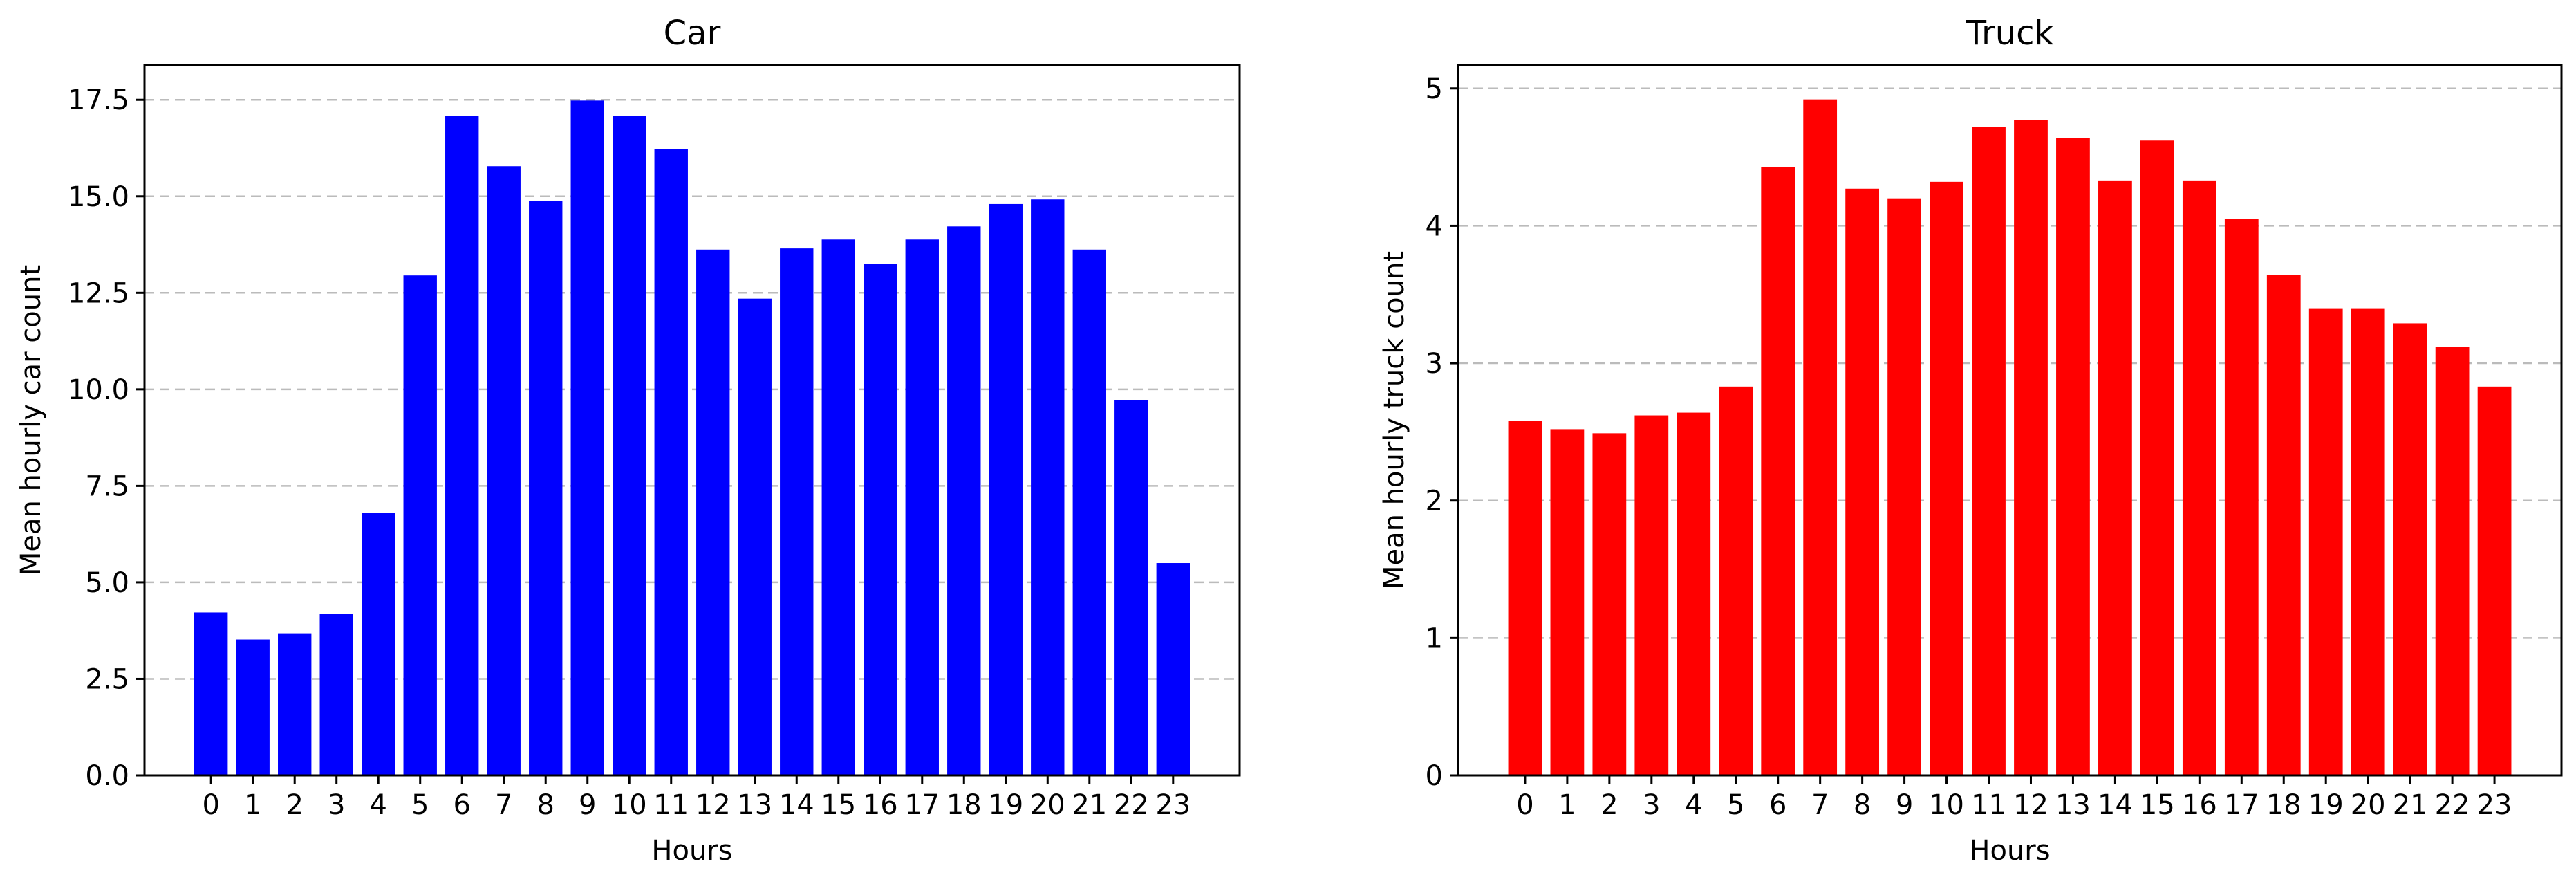 The width and height of the screenshot is (2576, 884). What do you see at coordinates (1442, 432) in the screenshot?
I see `truck-y-ticks: 0 1 2 3 4 5` at bounding box center [1442, 432].